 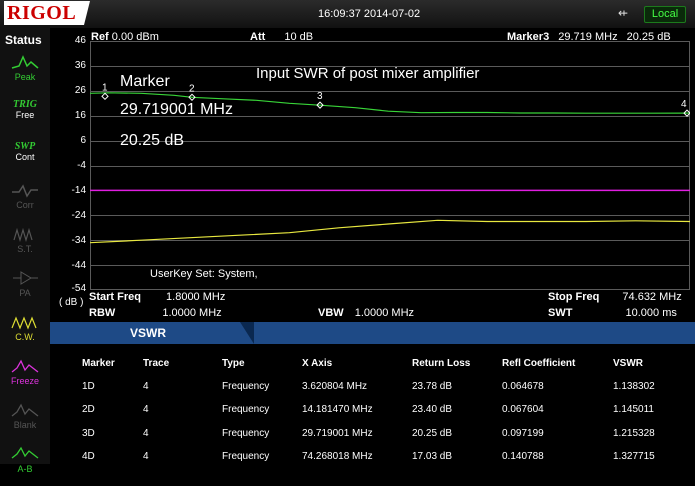 What do you see at coordinates (71, 302) in the screenshot?
I see `y-unit: ( dB )` at bounding box center [71, 302].